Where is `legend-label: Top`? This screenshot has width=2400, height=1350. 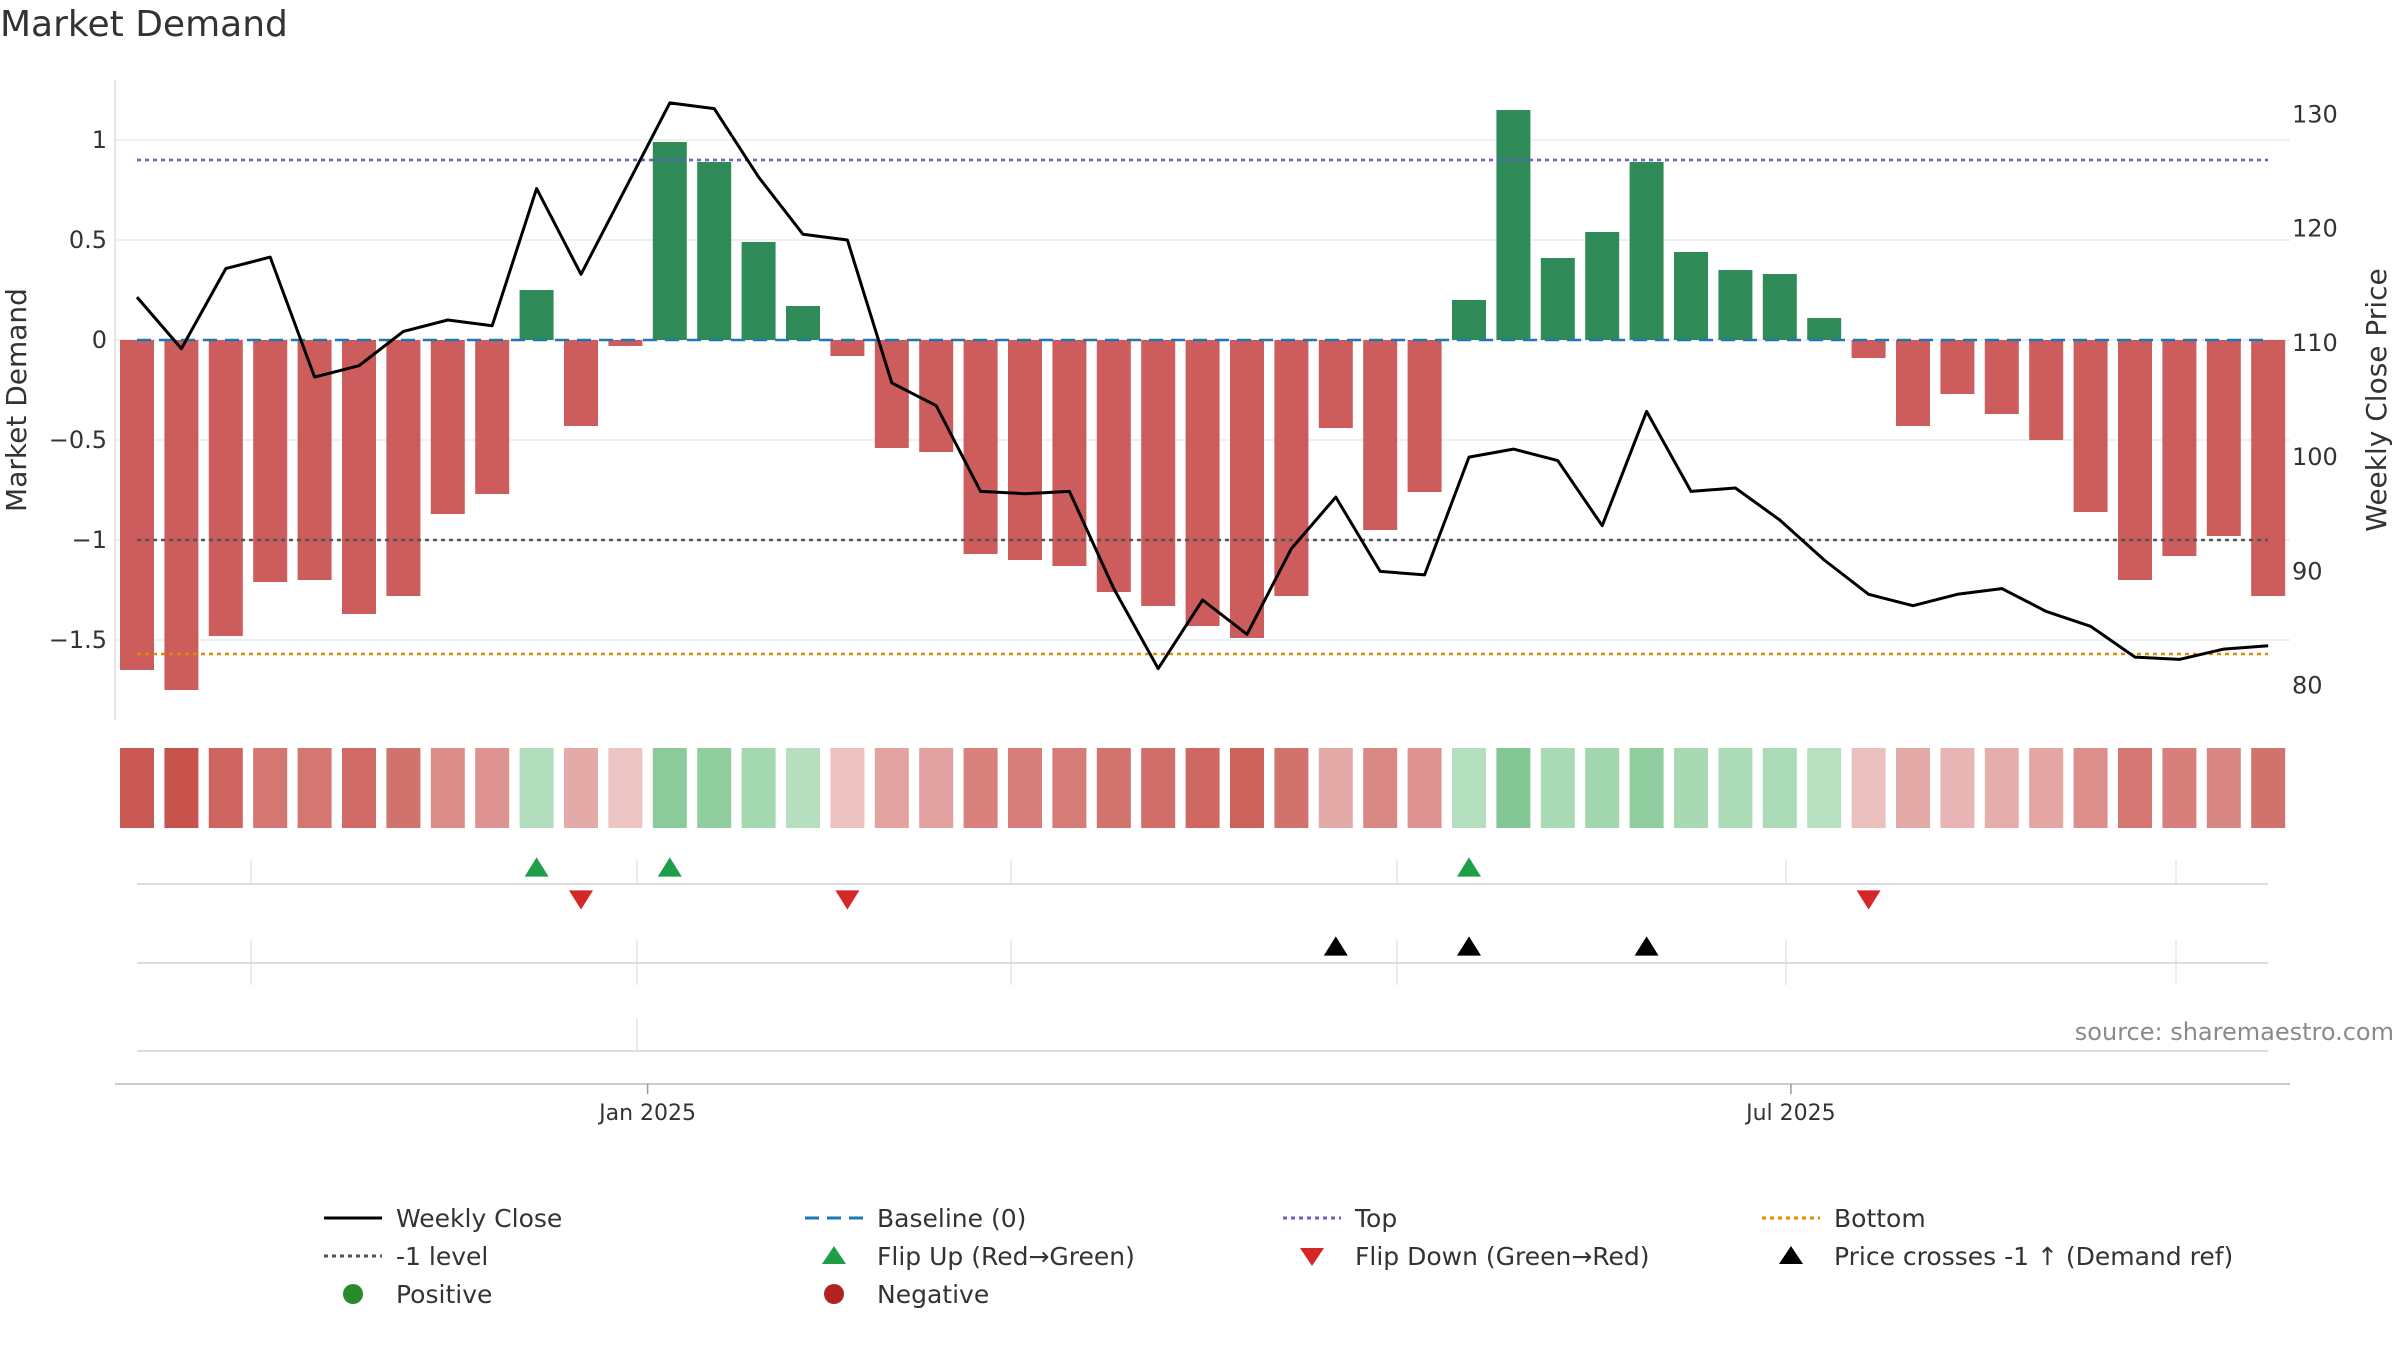 legend-label: Top is located at coordinates (1376, 1218).